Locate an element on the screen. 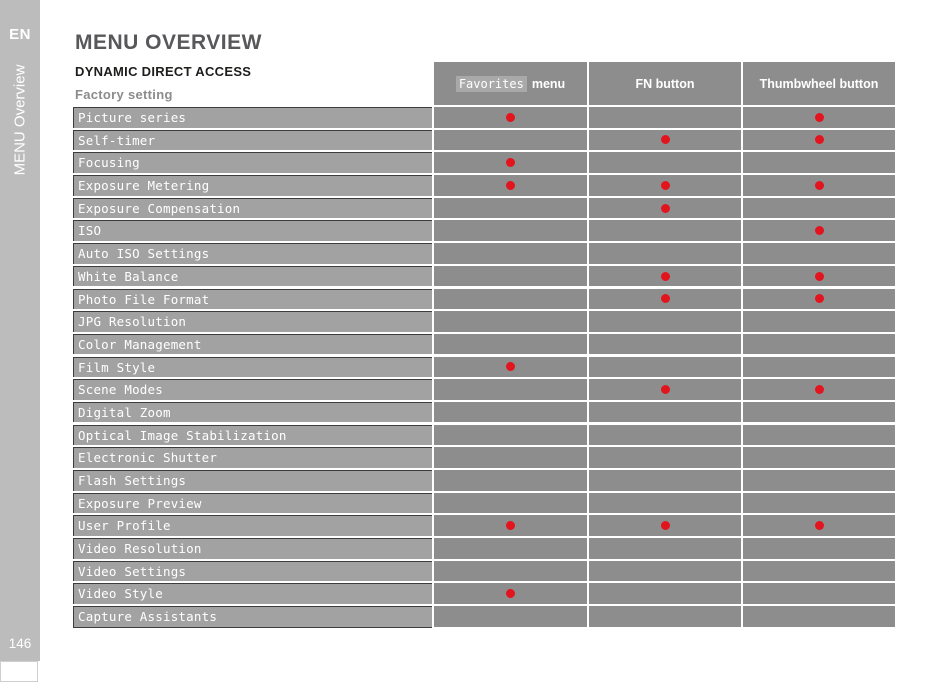 The image size is (950, 682). table-row: Electronic Shutter is located at coordinates (484, 458).